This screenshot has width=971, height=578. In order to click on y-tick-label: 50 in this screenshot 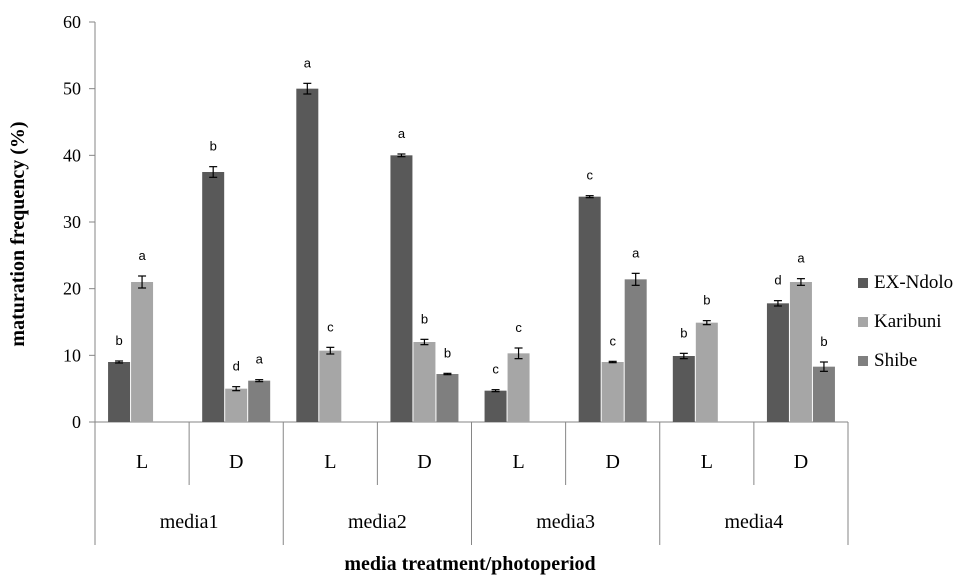, I will do `click(72, 89)`.